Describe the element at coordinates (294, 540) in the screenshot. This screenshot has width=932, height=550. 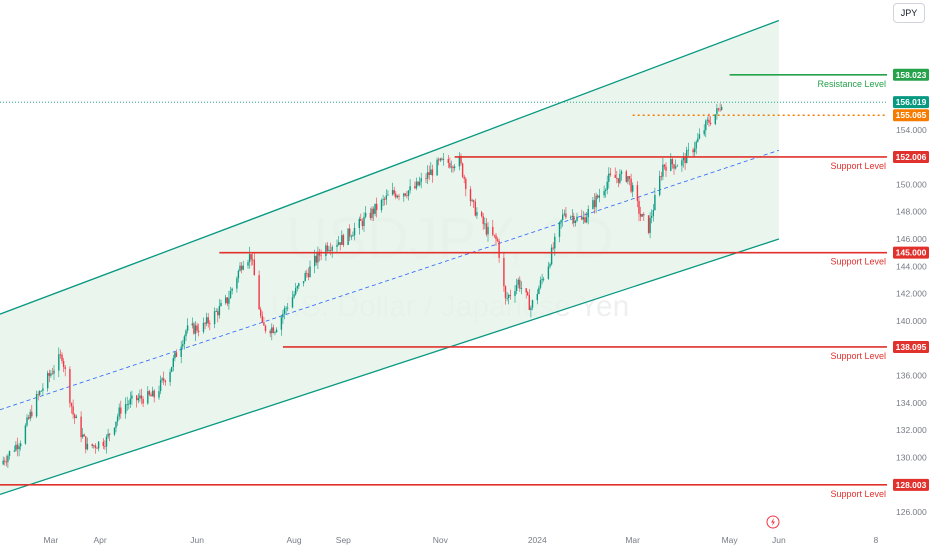
I see `x-tick-label: Aug` at that location.